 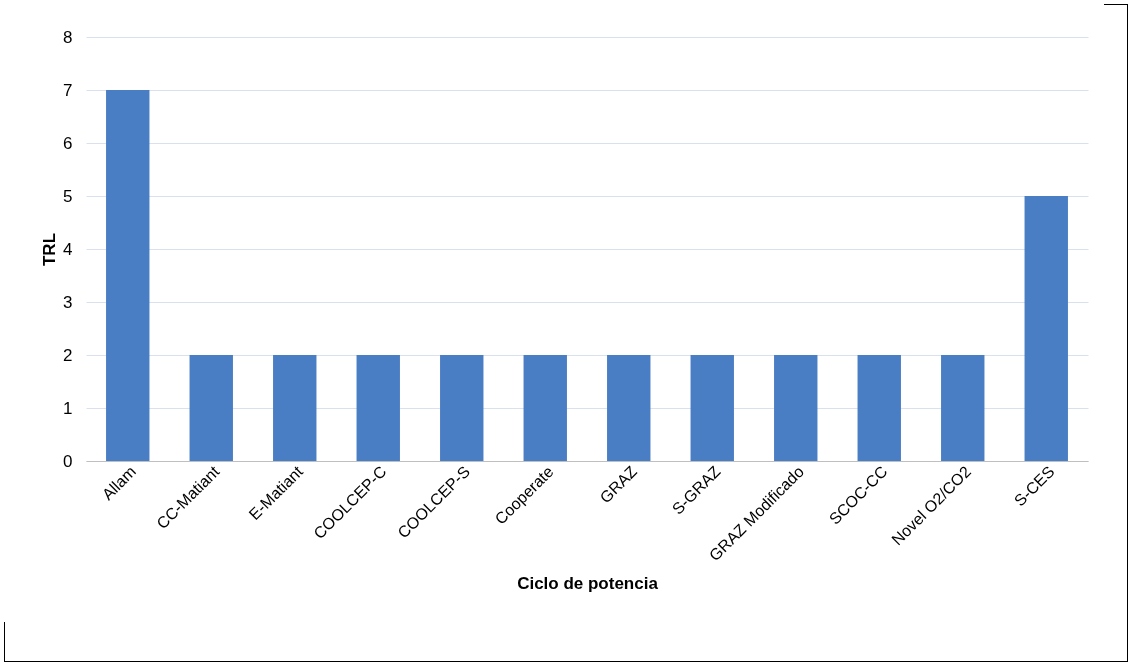 I want to click on y-axis-title: TRL, so click(x=50, y=249).